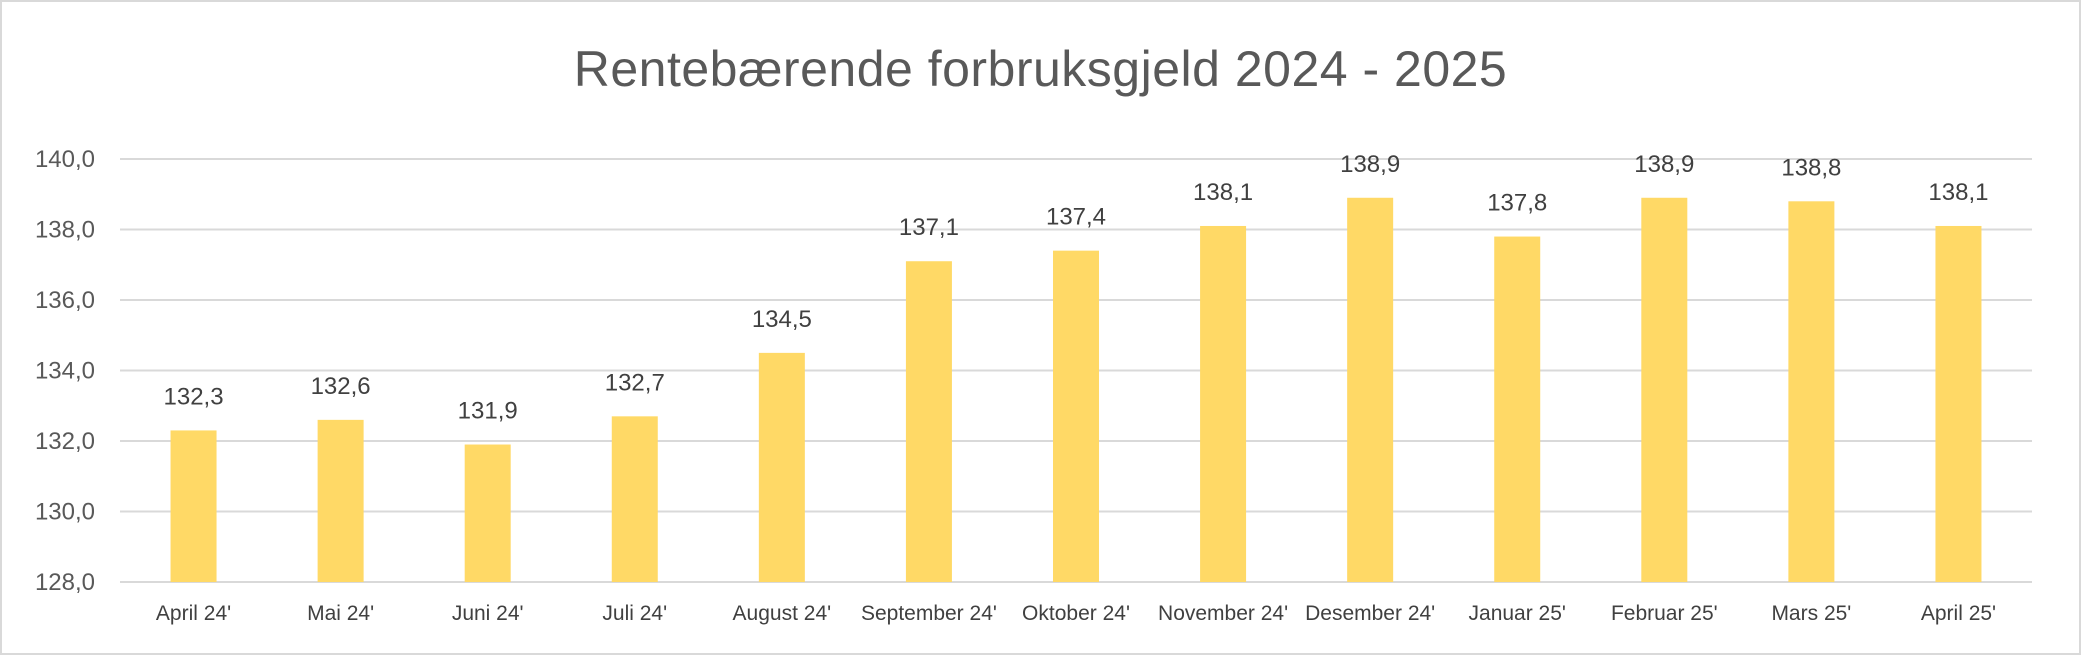 The height and width of the screenshot is (655, 2081). What do you see at coordinates (1811, 613) in the screenshot?
I see `x-tick-label: Mars 25'` at bounding box center [1811, 613].